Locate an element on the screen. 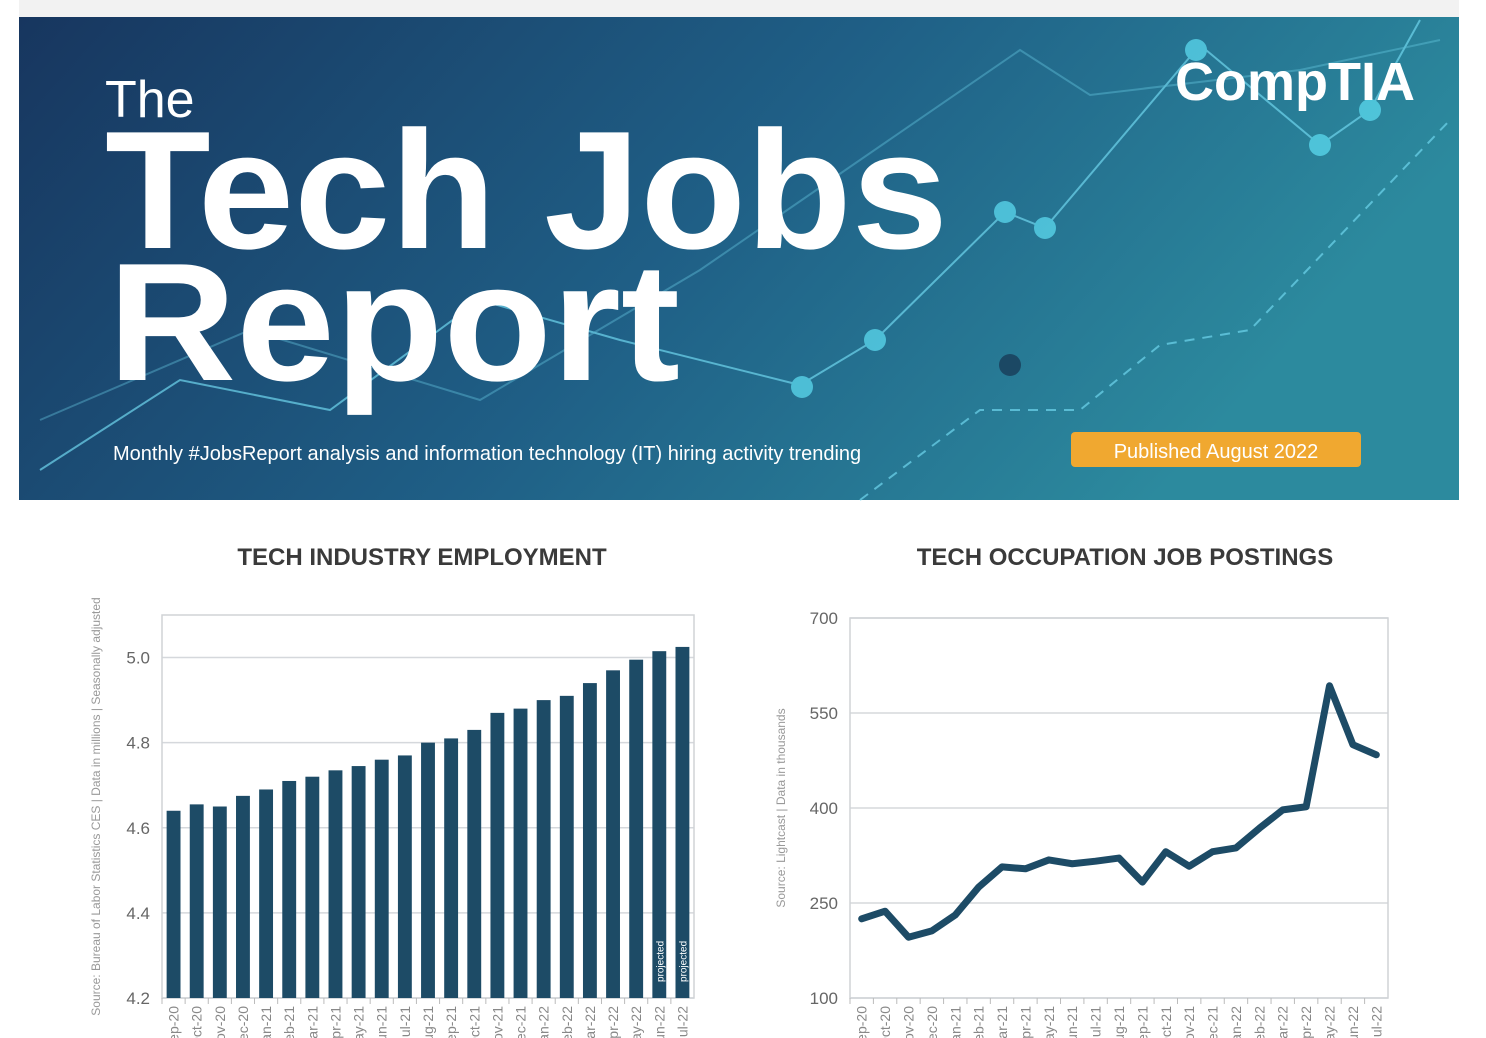 The width and height of the screenshot is (1486, 1038). y-tick-label: 4.2 is located at coordinates (138, 998).